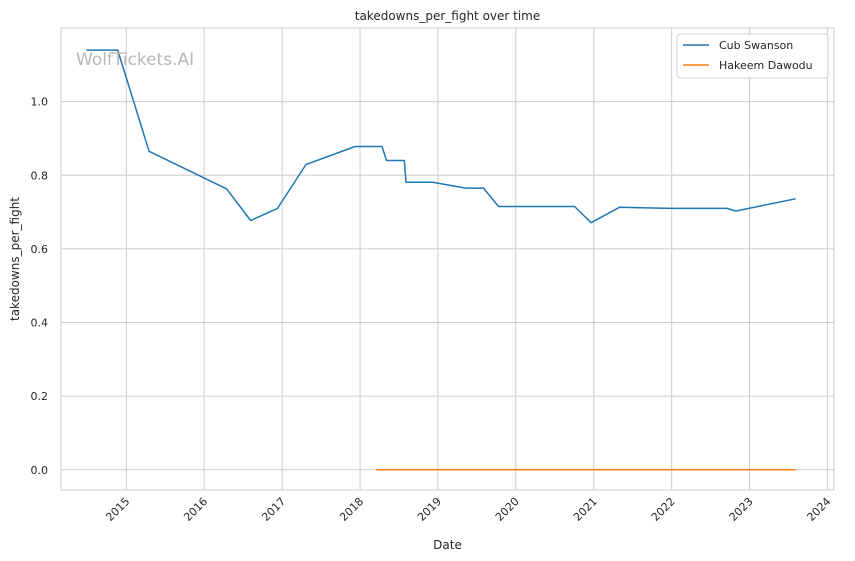 This screenshot has height=561, width=855. What do you see at coordinates (15, 259) in the screenshot?
I see `y-axis-label: takedowns_per_fight` at bounding box center [15, 259].